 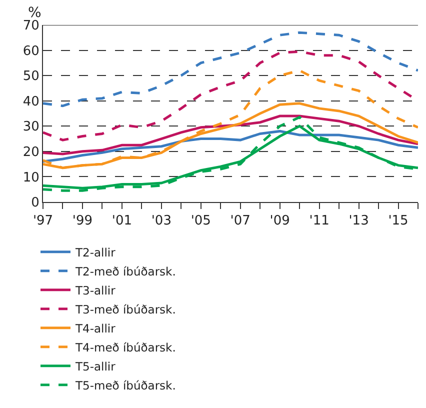 What do you see at coordinates (31, 127) in the screenshot?
I see `y-tick-label: 30` at bounding box center [31, 127].